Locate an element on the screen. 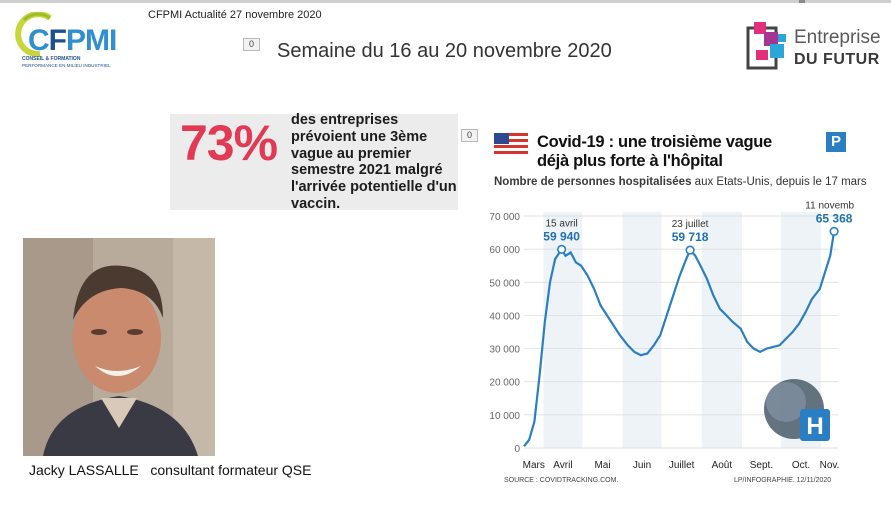 The image size is (891, 505). chart-credit: LP/INFOGRAPHIE. 12/11/2020 is located at coordinates (783, 480).